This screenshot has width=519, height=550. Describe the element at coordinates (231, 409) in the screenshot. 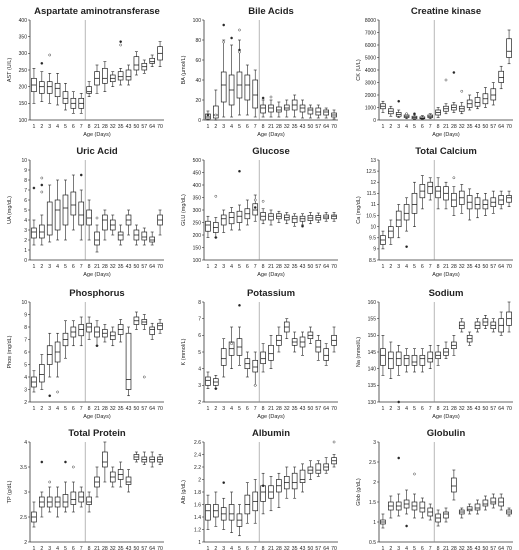

I see `x-tick-label: 4` at that location.